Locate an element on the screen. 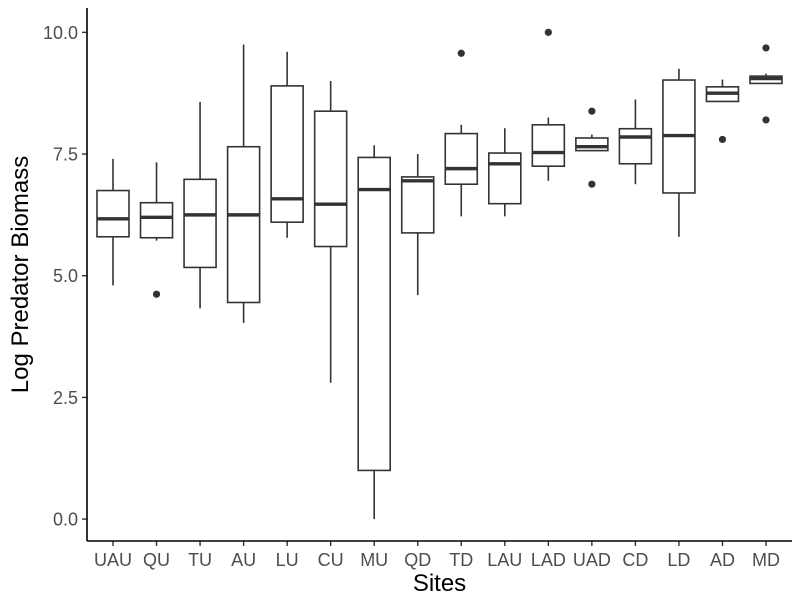 The height and width of the screenshot is (600, 800). box-mu is located at coordinates (374, 332).